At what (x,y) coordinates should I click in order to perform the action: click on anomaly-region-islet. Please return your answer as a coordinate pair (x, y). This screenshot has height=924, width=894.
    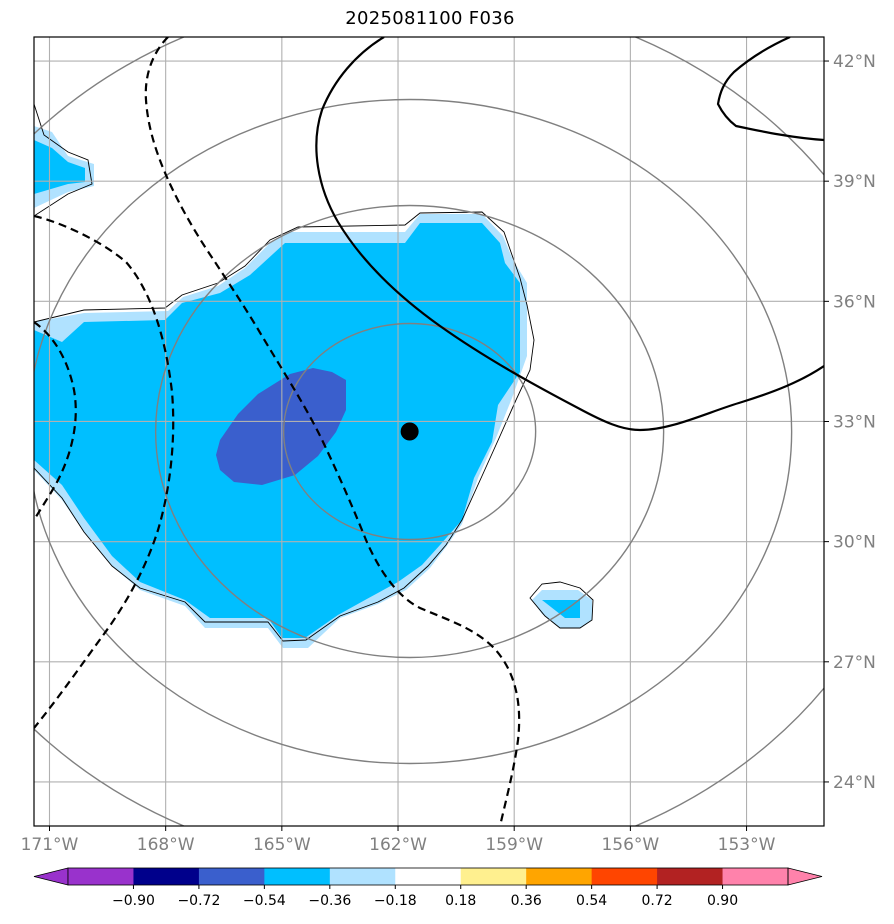
    Looking at the image, I should click on (561, 609).